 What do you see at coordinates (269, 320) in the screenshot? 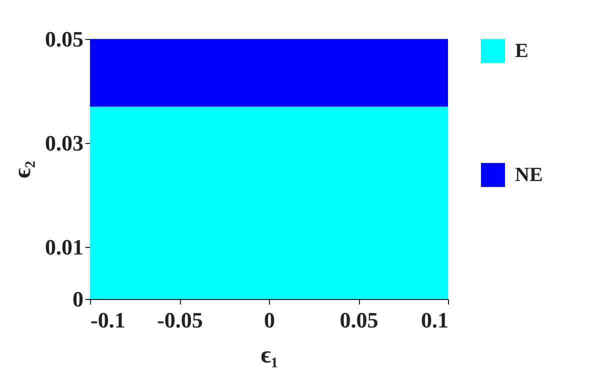
I see `x-tick-label: 0` at bounding box center [269, 320].